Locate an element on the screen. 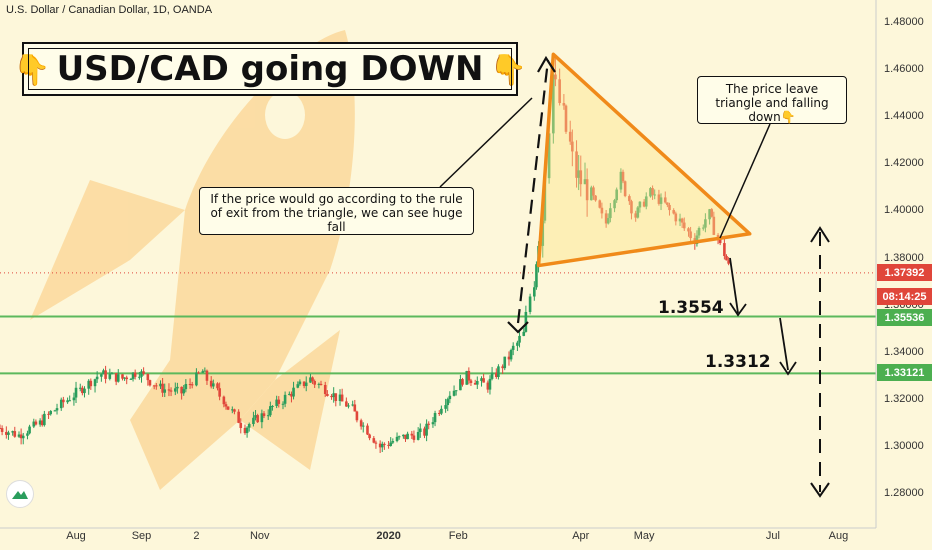  y-tick-label: 1.42000 is located at coordinates (904, 163).